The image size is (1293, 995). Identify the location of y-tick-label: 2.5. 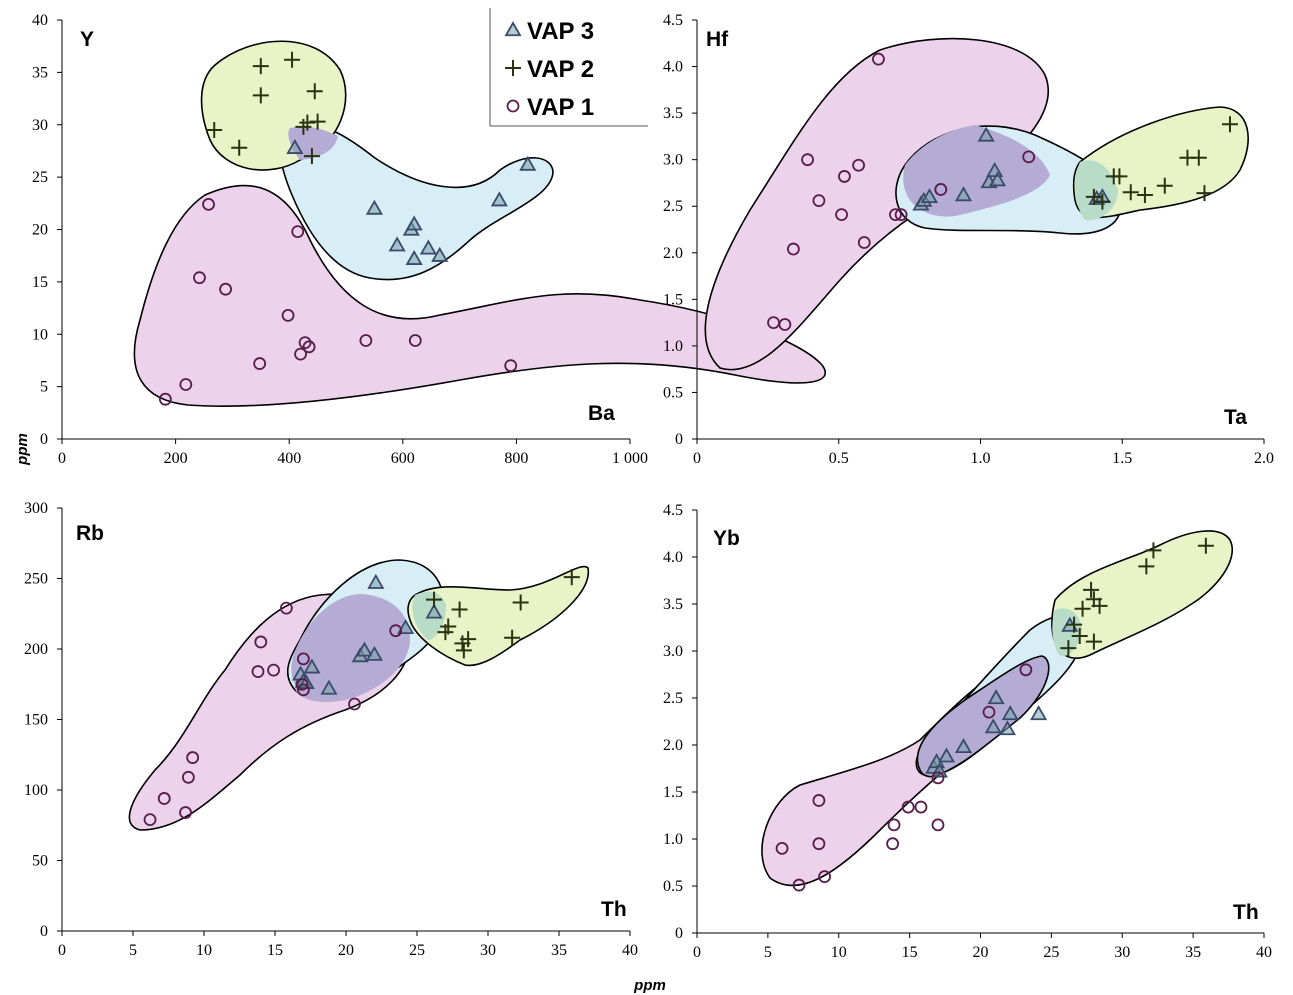
(673, 206).